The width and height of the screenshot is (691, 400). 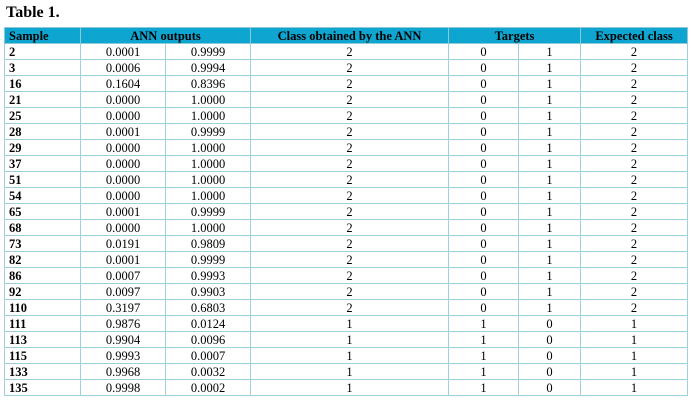 I want to click on table-title: Table 1., so click(x=33, y=12).